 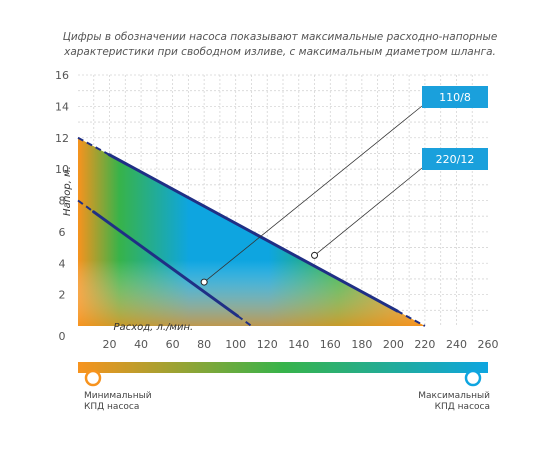 I want to click on callout-220-12-marker, so click(x=315, y=255).